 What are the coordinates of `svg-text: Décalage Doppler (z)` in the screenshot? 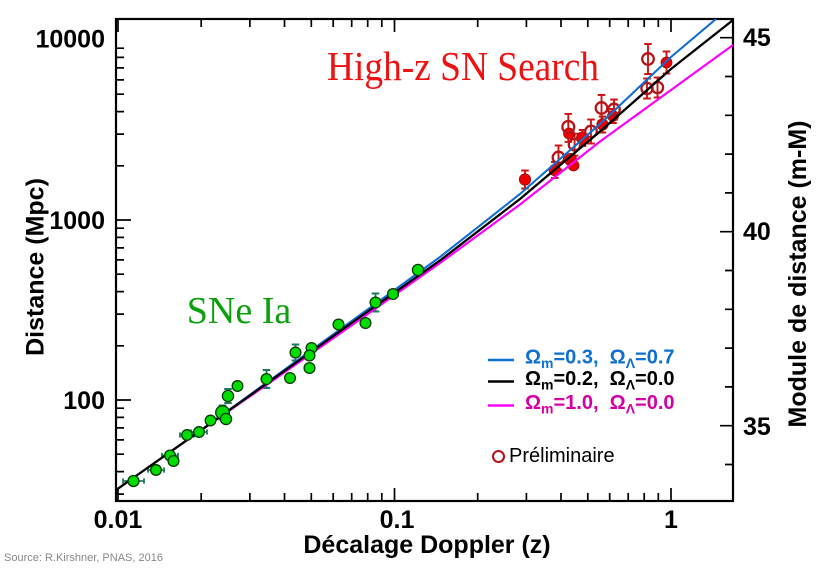 It's located at (426, 545).